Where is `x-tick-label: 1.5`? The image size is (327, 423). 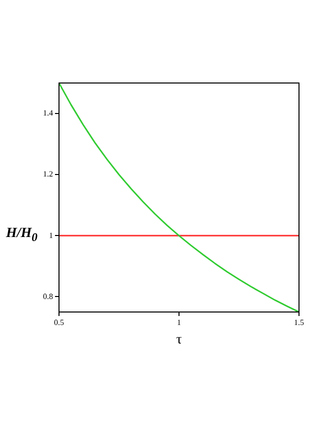
x-tick-label: 1.5 is located at coordinates (299, 322).